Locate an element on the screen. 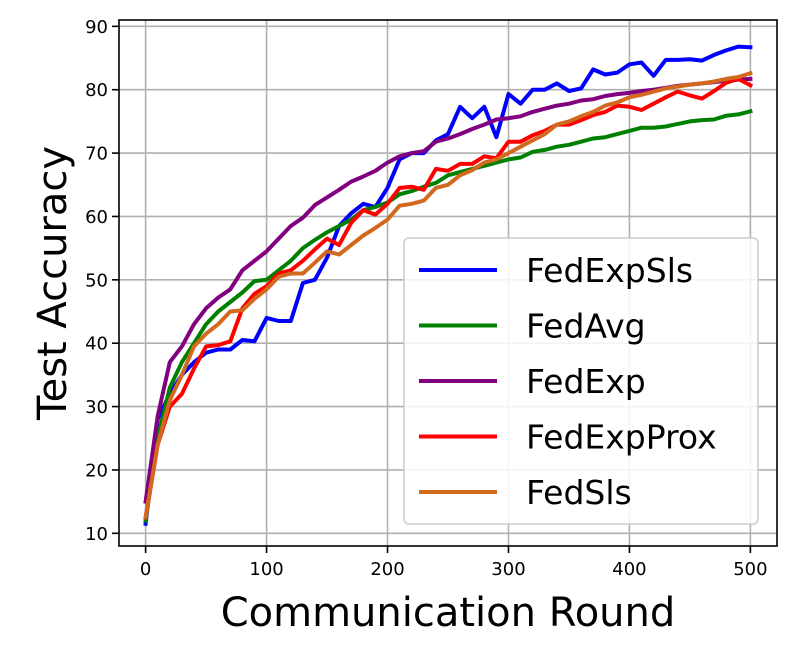 The height and width of the screenshot is (656, 794). x-tick-label: 100 is located at coordinates (266, 569).